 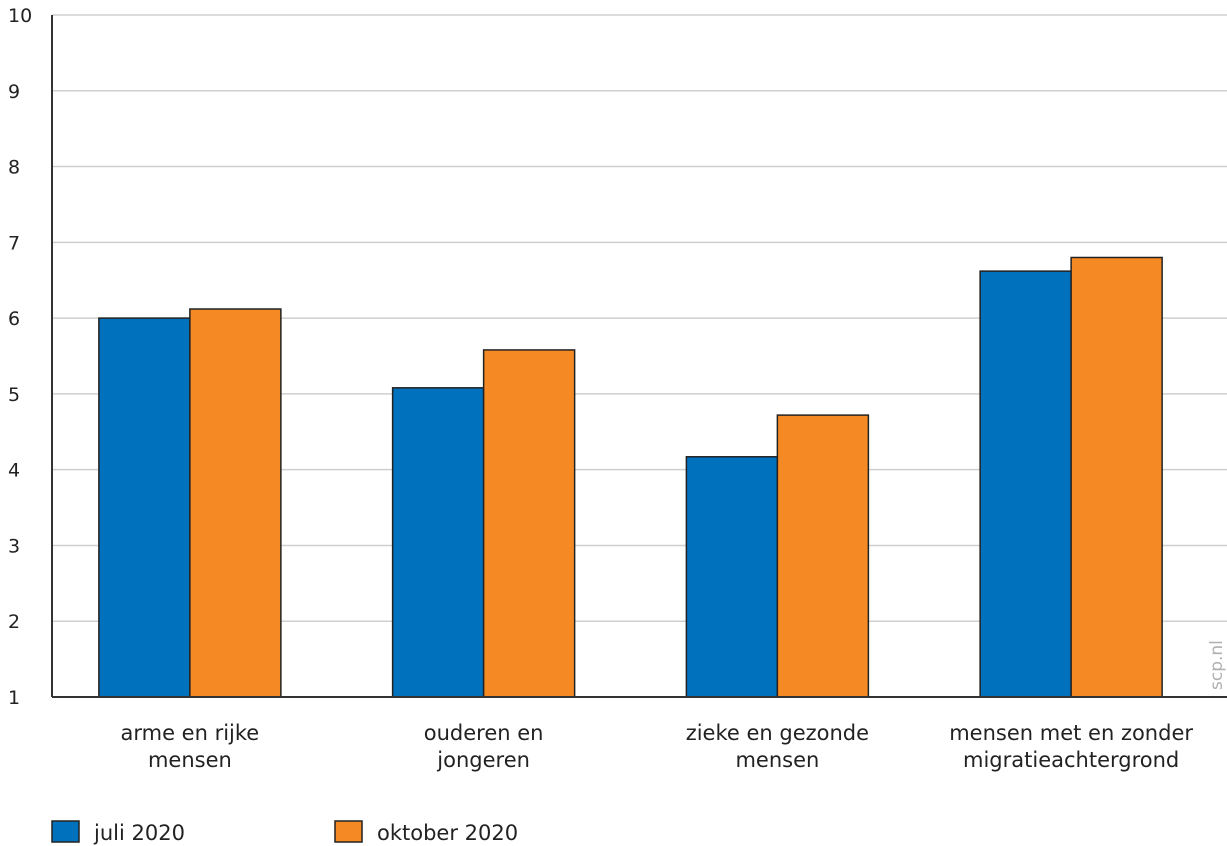 I want to click on y-tick-label: 6, so click(x=14, y=319).